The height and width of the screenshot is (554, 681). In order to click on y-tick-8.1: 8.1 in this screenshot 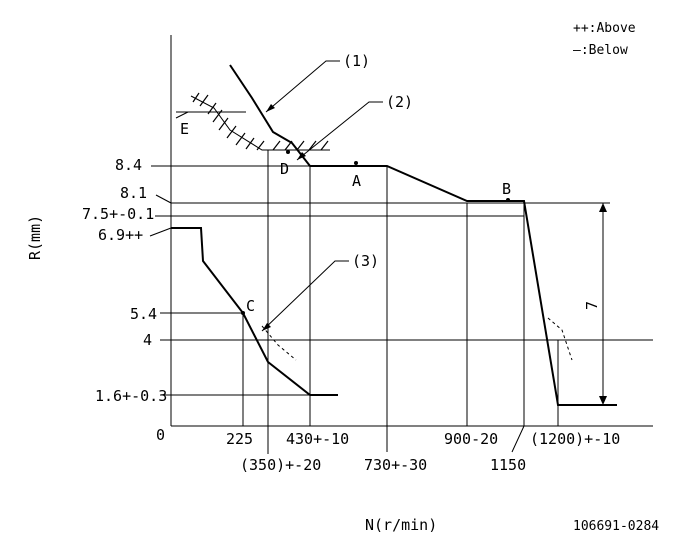, I will do `click(133, 193)`.